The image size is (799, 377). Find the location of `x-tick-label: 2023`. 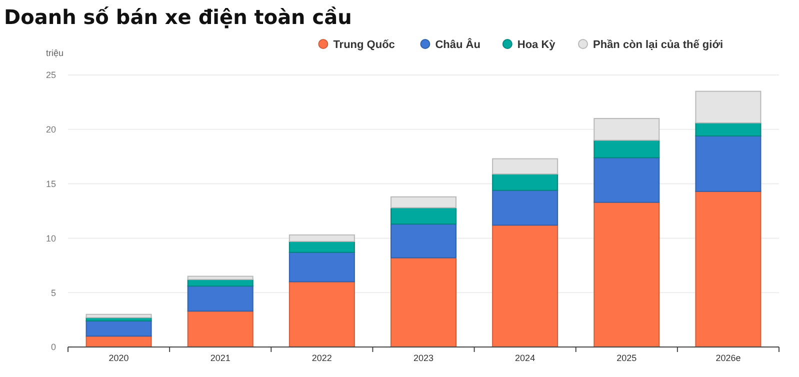

x-tick-label: 2023 is located at coordinates (423, 358).